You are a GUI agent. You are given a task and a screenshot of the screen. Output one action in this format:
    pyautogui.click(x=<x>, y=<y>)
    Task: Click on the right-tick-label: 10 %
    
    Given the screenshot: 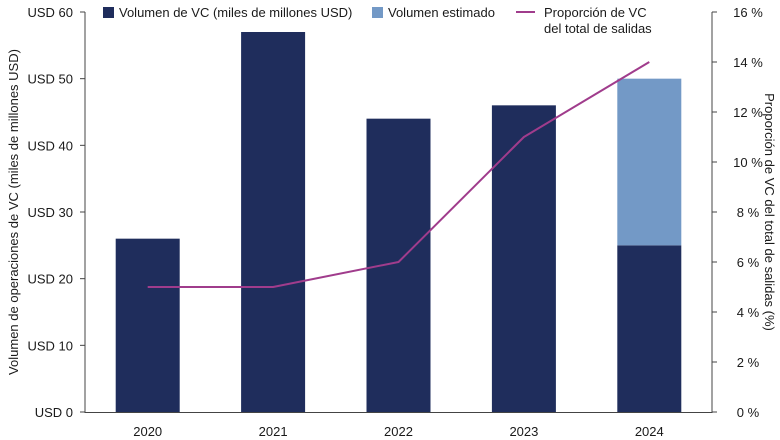 What is the action you would take?
    pyautogui.click(x=748, y=162)
    